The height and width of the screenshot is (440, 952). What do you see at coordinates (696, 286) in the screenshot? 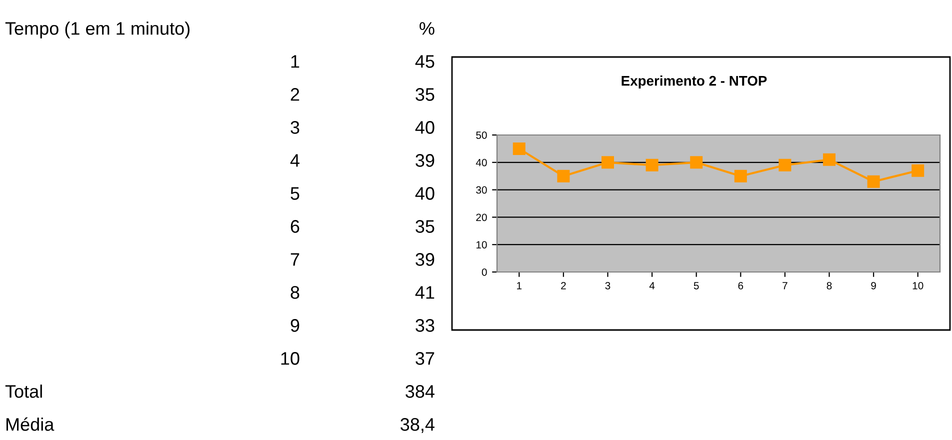
I see `x-tick-label: 5` at bounding box center [696, 286].